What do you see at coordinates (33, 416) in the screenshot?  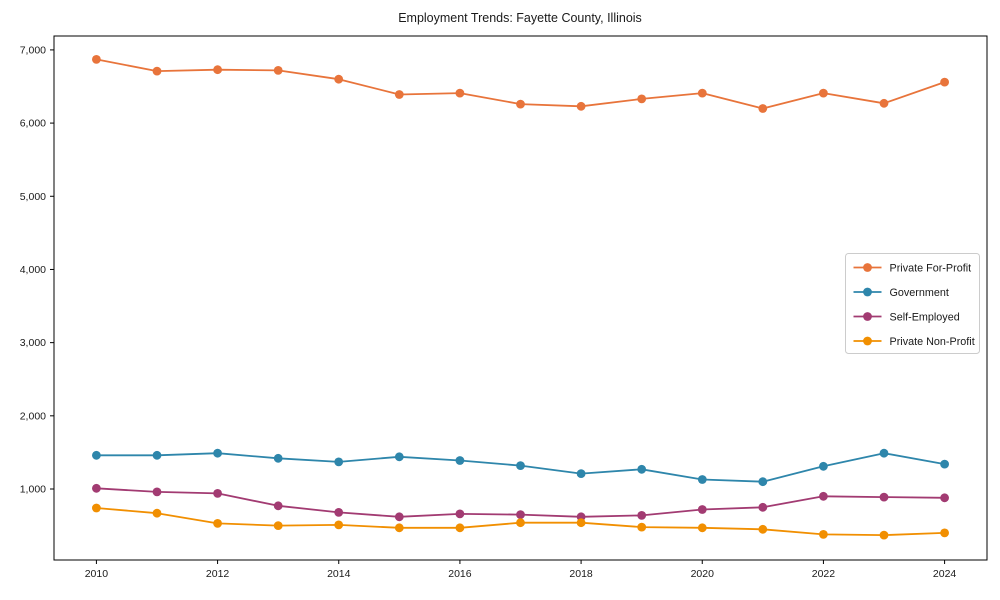 I see `y-axis-tick-label: 2,000` at bounding box center [33, 416].